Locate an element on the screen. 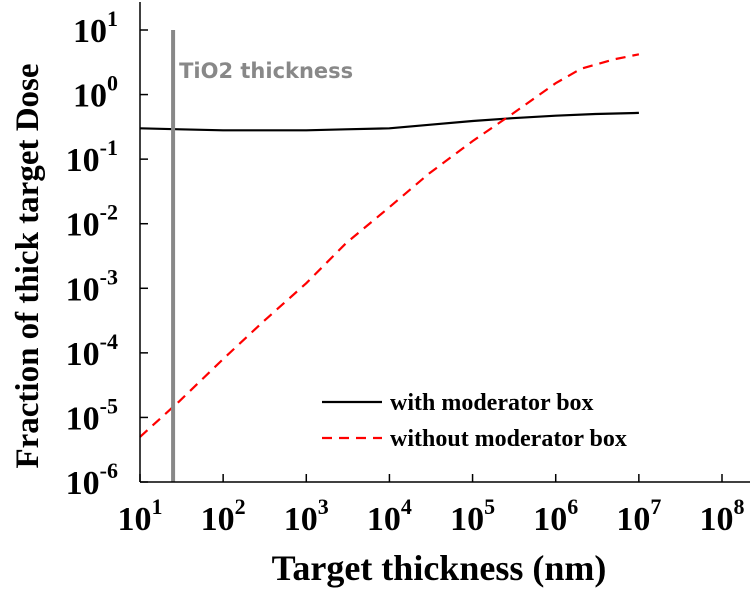  x-tick-label: 10³ is located at coordinates (306, 516).